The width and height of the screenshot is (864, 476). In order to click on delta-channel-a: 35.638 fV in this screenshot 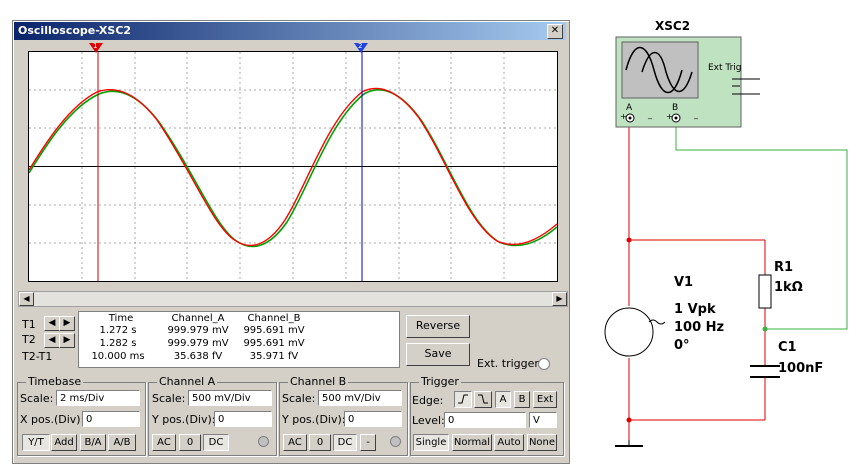, I will do `click(198, 356)`.